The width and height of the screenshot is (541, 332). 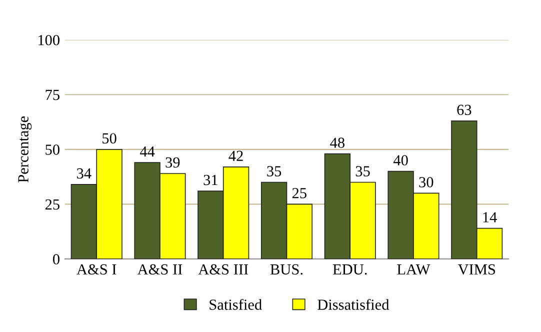 What do you see at coordinates (400, 160) in the screenshot?
I see `data-label: 40` at bounding box center [400, 160].